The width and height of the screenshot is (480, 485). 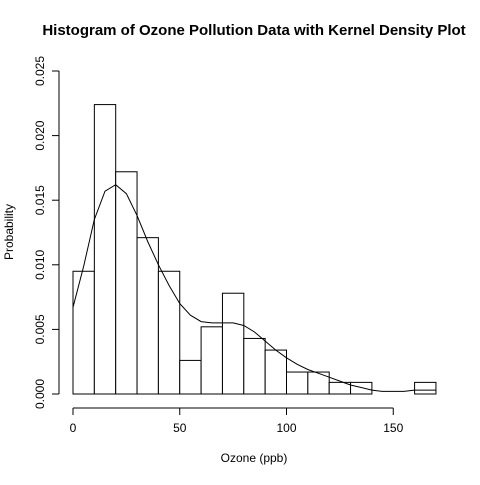 What do you see at coordinates (40, 329) in the screenshot?
I see `y-tick-label: 0.005` at bounding box center [40, 329].